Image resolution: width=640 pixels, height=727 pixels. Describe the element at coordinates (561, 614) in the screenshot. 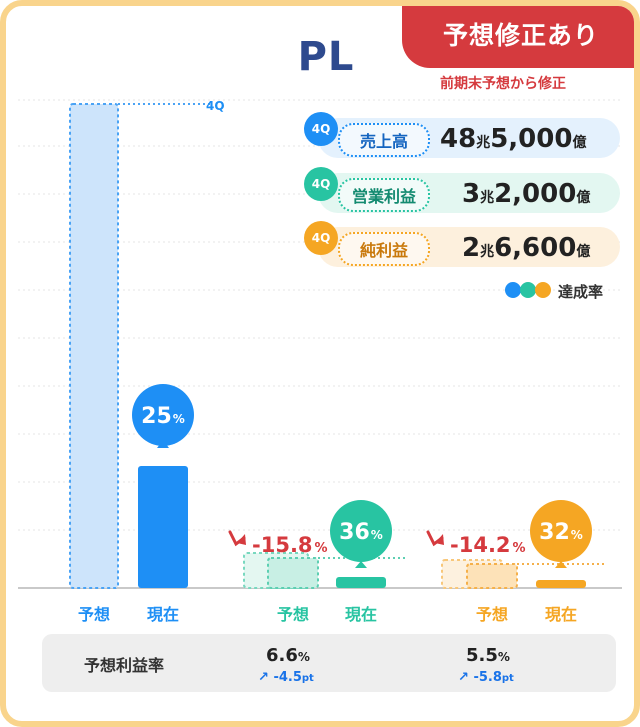

I see `net-profit-current-label: 現在` at that location.